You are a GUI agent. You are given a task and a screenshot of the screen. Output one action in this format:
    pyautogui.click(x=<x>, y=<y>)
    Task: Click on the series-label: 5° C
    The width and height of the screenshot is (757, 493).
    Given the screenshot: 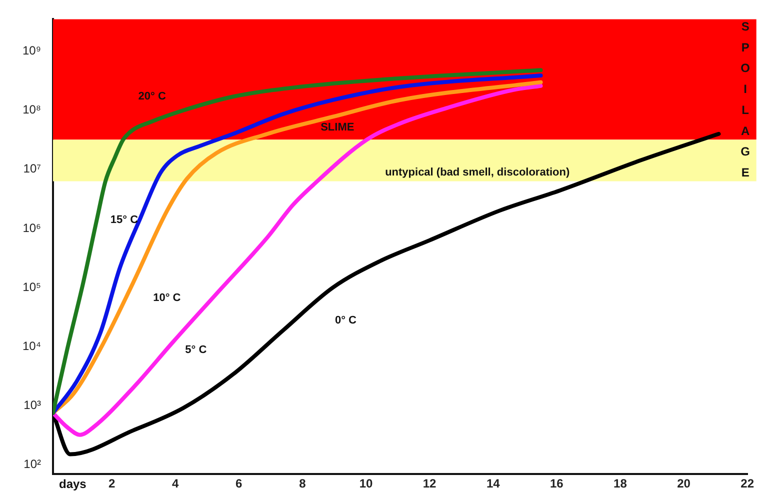 What is the action you would take?
    pyautogui.click(x=196, y=350)
    